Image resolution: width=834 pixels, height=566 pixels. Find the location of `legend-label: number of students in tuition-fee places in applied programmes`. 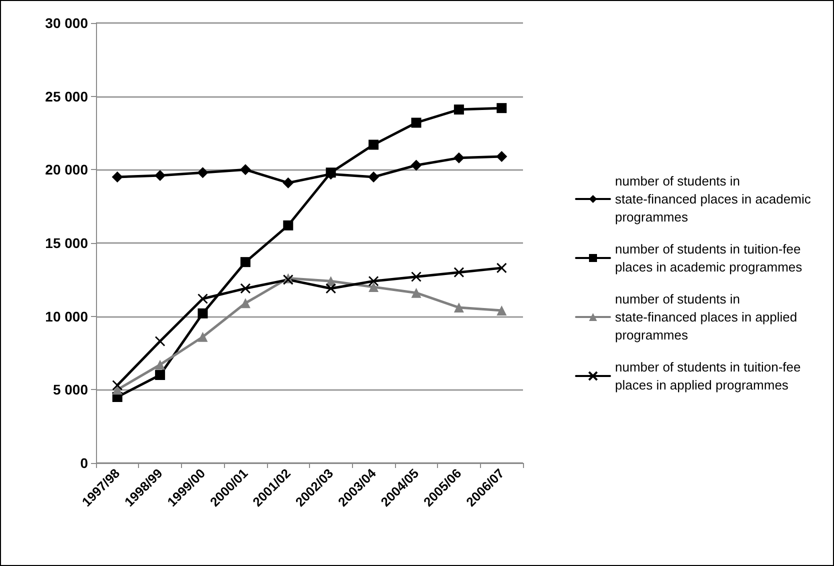

legend-label: number of students in tuition-fee places in applied programmes is located at coordinates (709, 376).